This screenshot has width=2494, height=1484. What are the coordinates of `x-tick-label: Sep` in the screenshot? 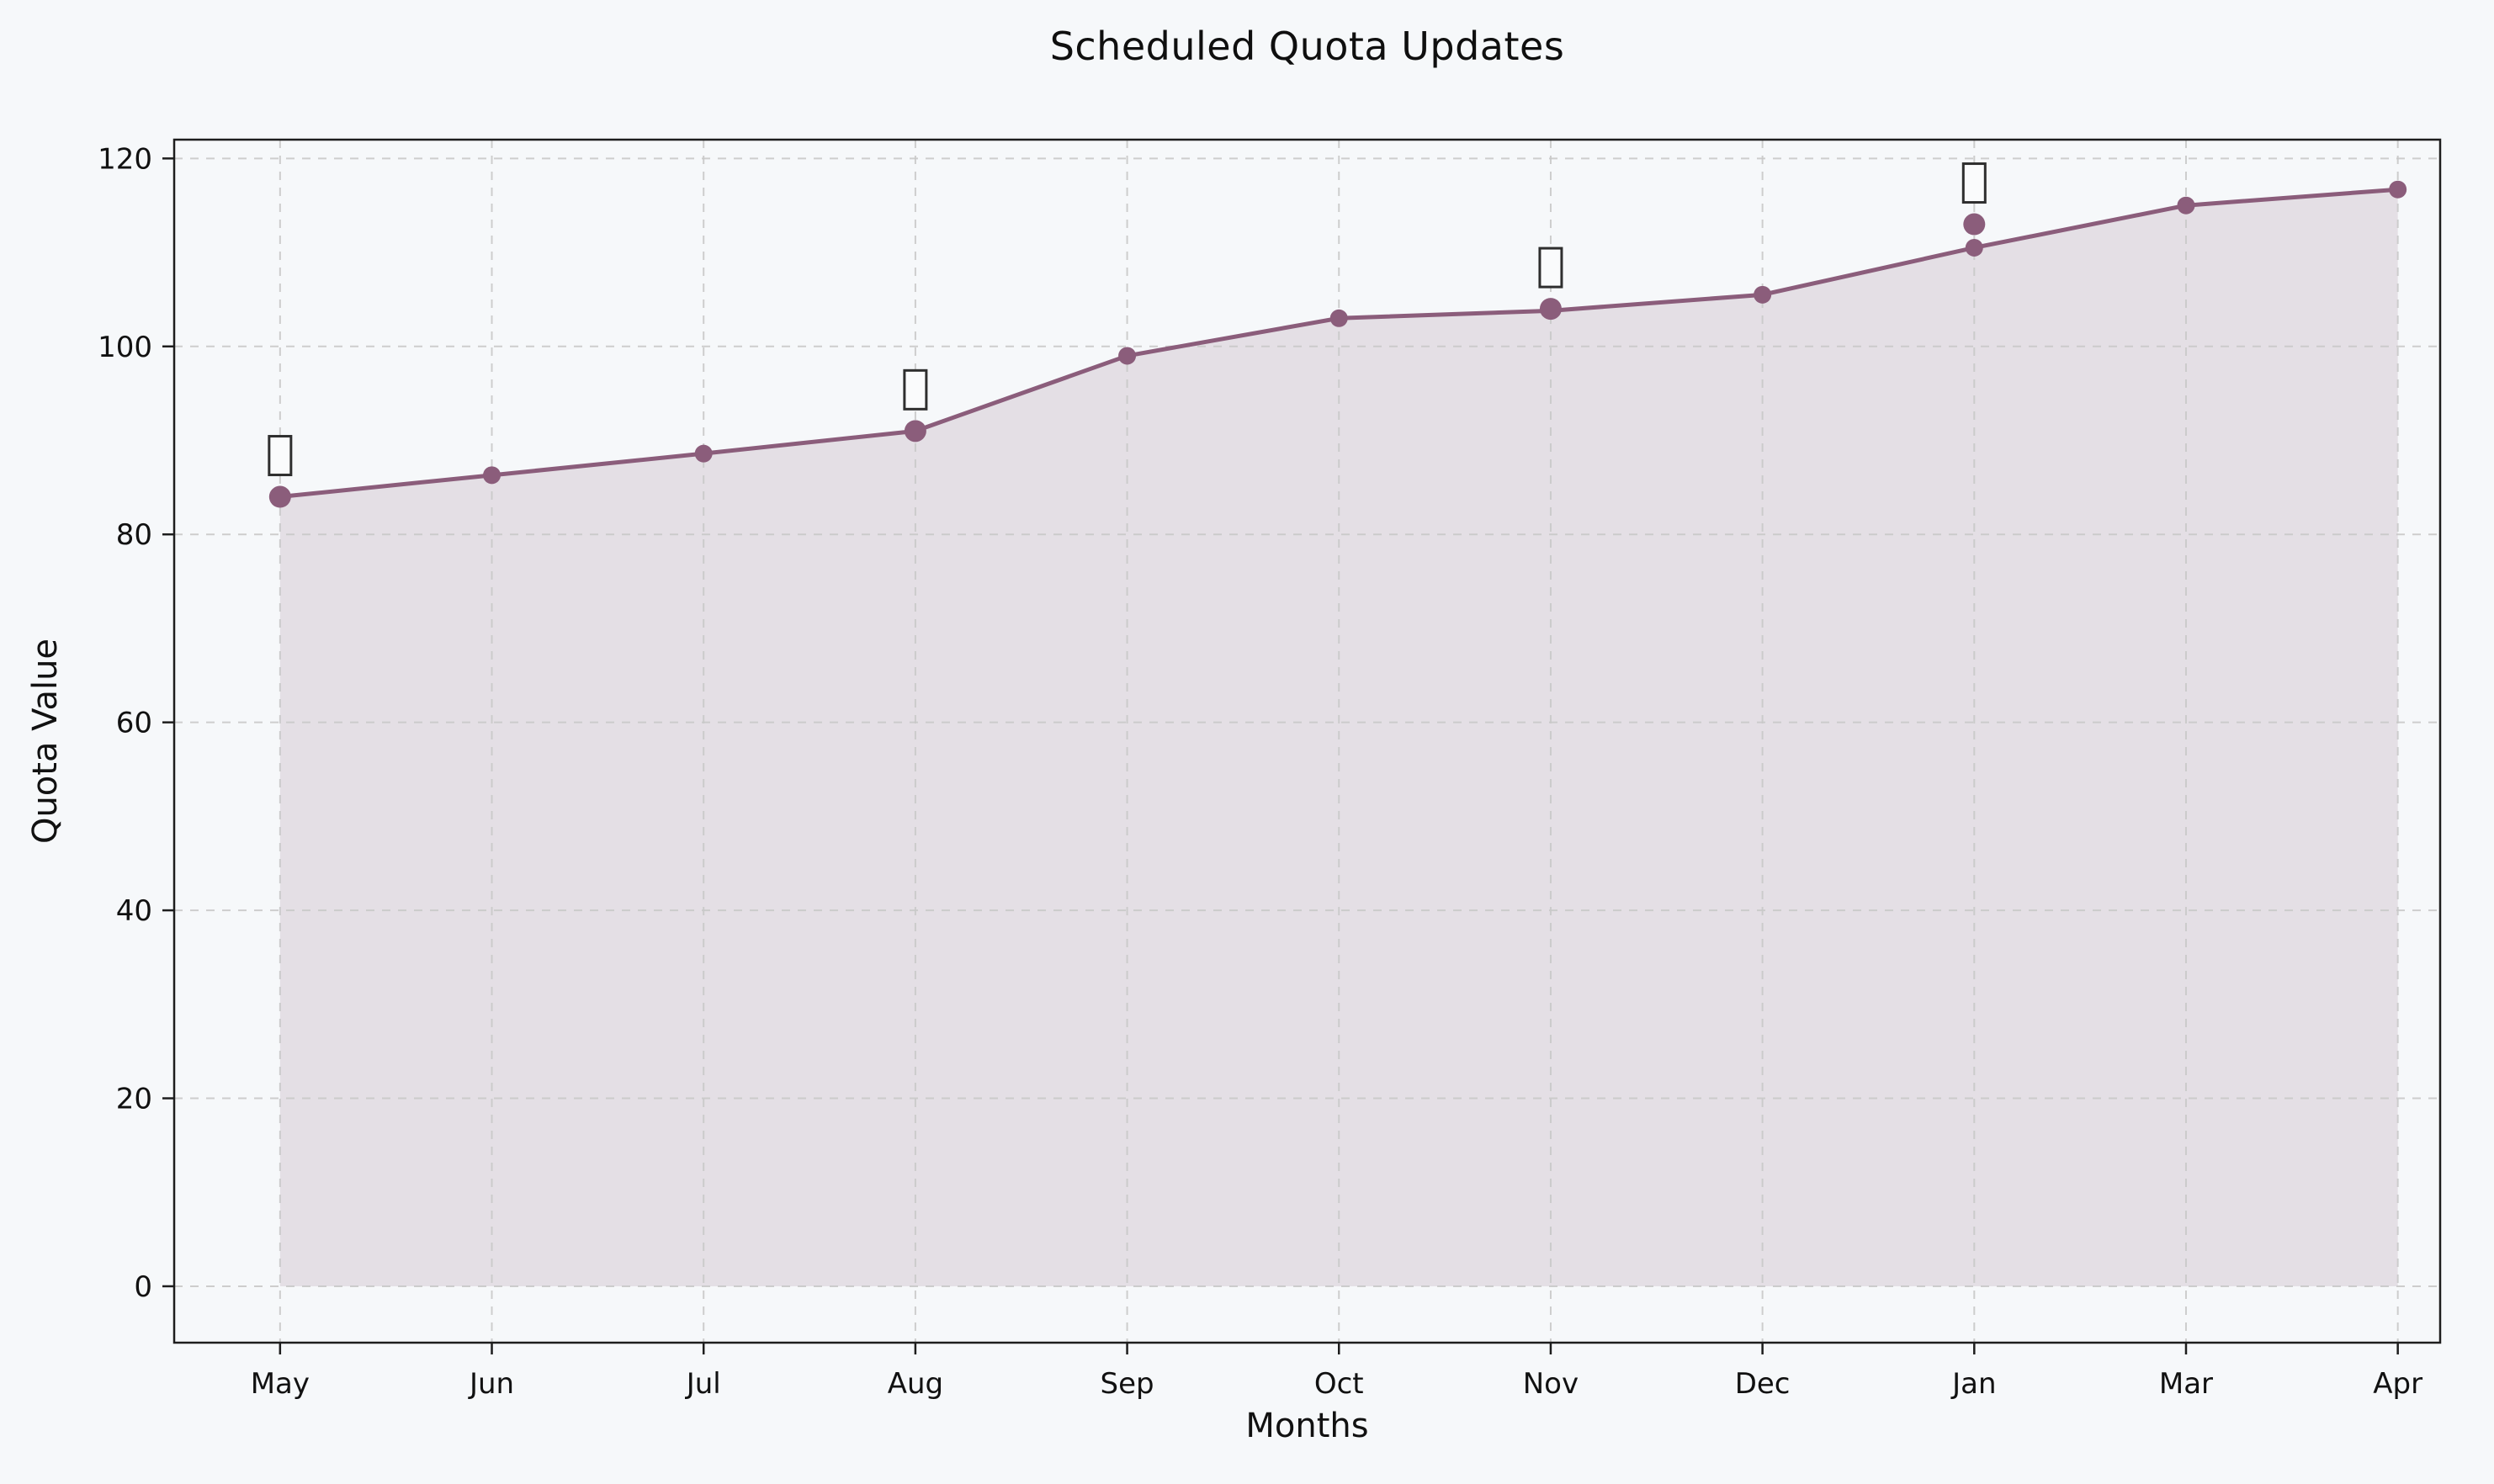 It's located at (1127, 1384).